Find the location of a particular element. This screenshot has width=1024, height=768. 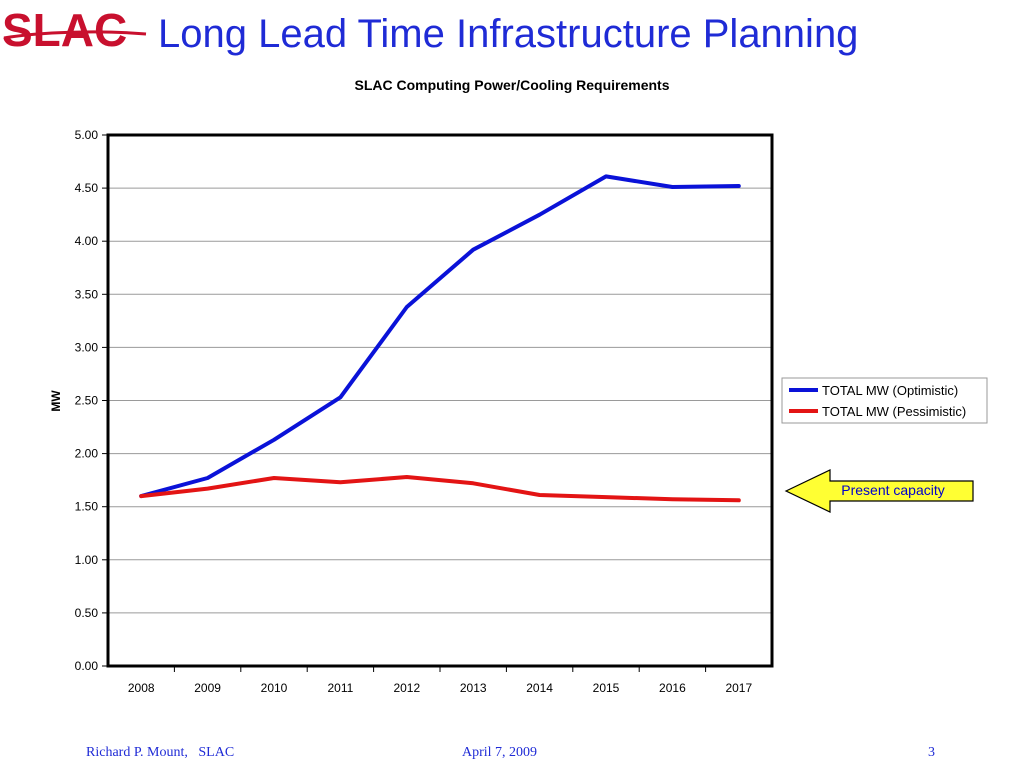

legend-label: TOTAL MW (Pessimistic) is located at coordinates (894, 411).